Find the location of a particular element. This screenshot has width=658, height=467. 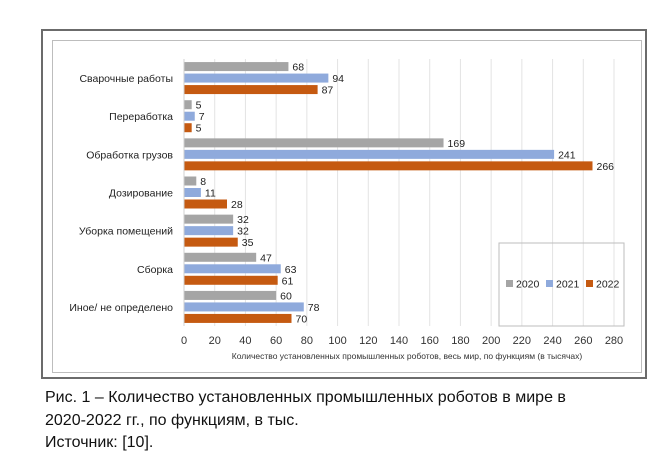

x-tick-label: 260 is located at coordinates (583, 341).